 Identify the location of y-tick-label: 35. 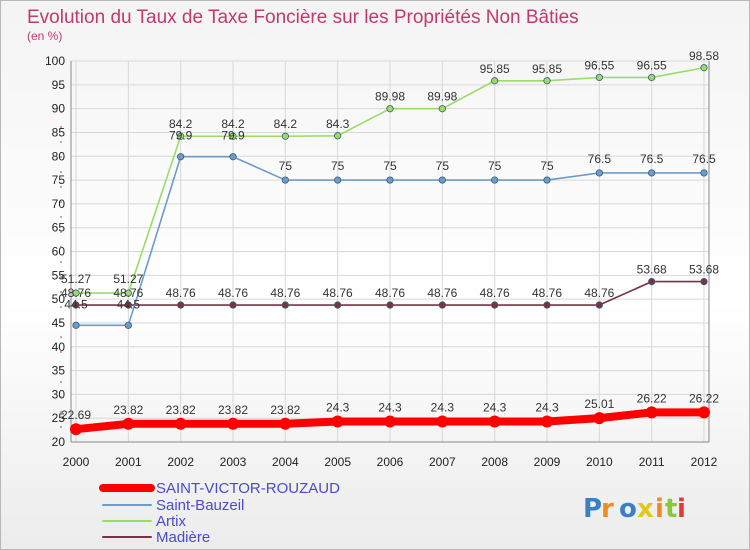
(59, 371).